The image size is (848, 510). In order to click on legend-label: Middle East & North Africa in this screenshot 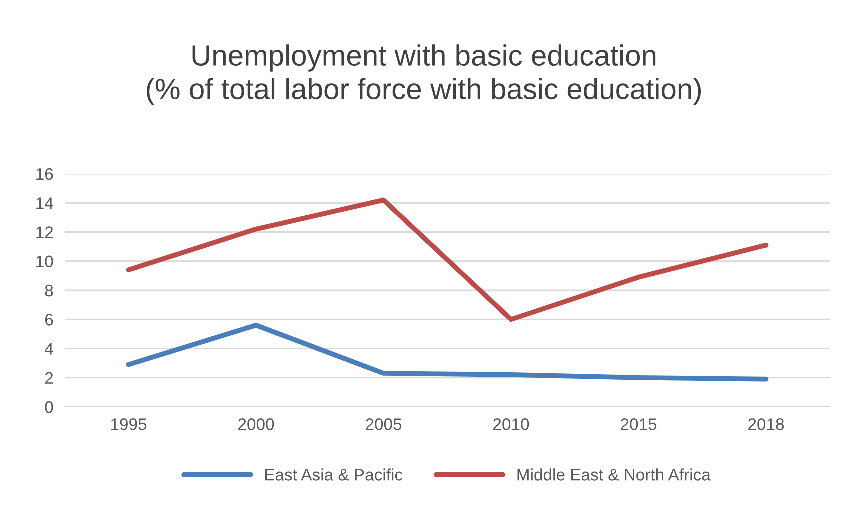, I will do `click(614, 474)`.